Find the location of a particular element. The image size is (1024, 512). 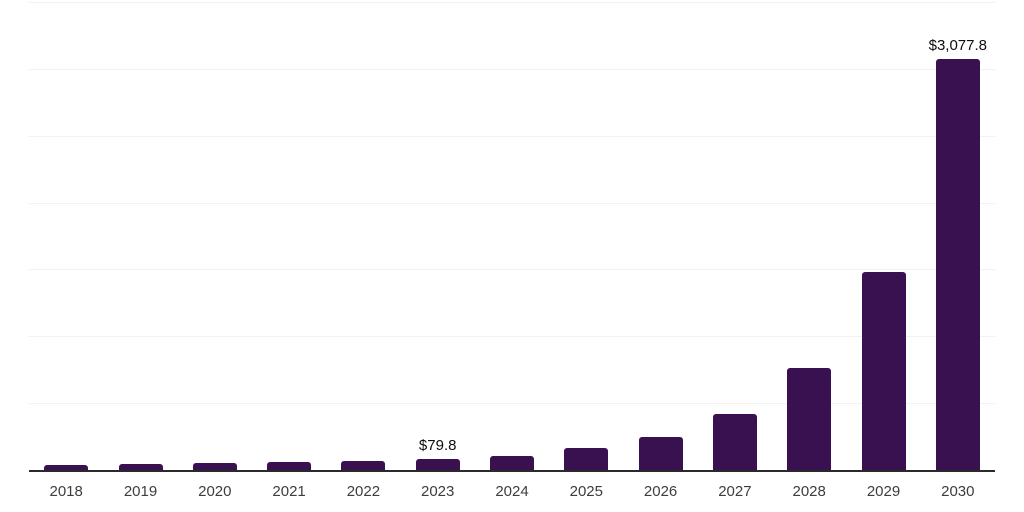

x-axis-label-2030: 2030 is located at coordinates (958, 491).